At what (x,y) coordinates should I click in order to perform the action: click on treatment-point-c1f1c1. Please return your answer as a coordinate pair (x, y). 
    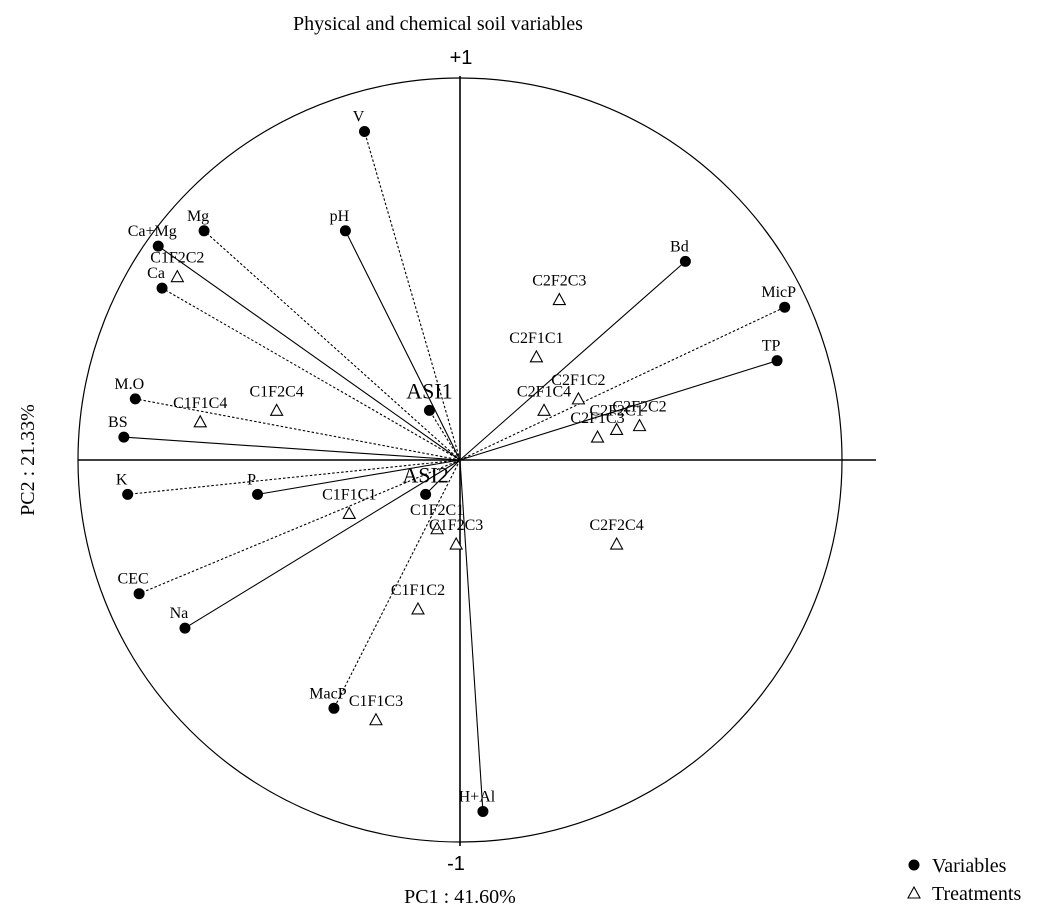
    Looking at the image, I should click on (349, 513).